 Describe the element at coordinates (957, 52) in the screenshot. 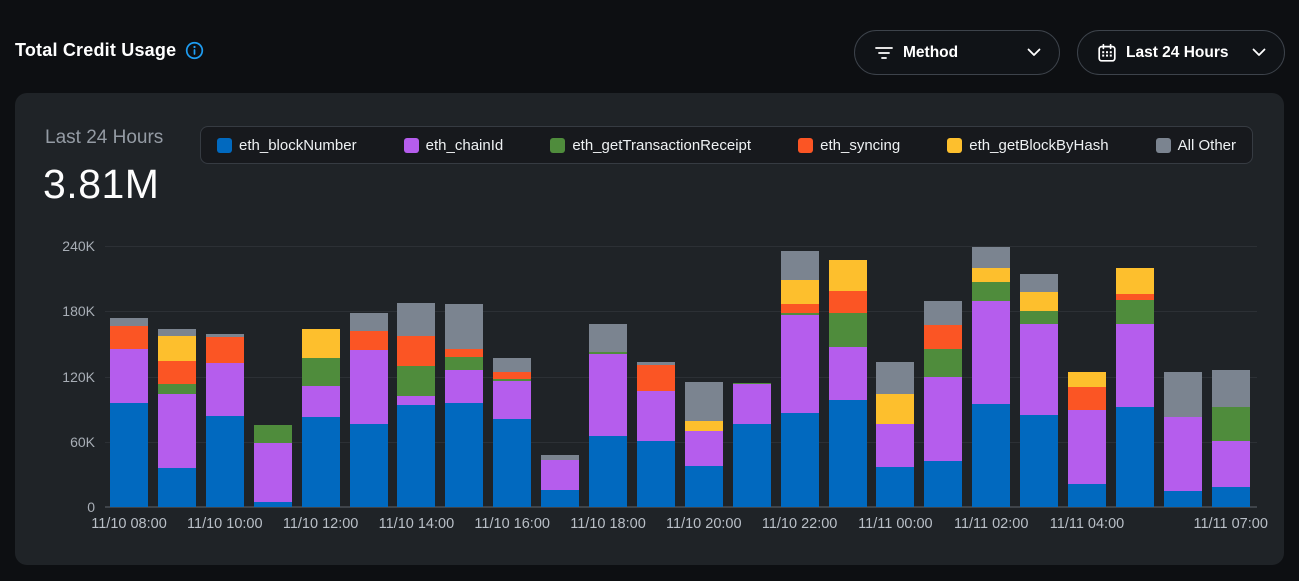

I see `method-filter-dropdown: Method` at that location.